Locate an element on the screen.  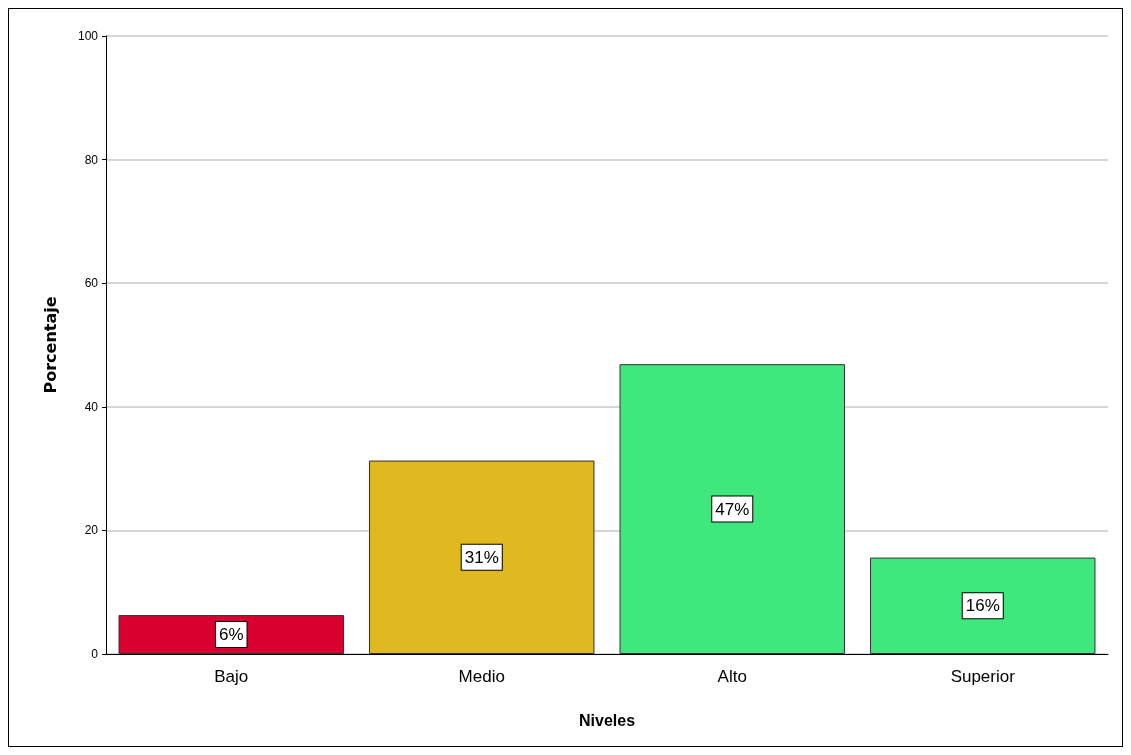
x-tick-label: Bajo is located at coordinates (231, 676).